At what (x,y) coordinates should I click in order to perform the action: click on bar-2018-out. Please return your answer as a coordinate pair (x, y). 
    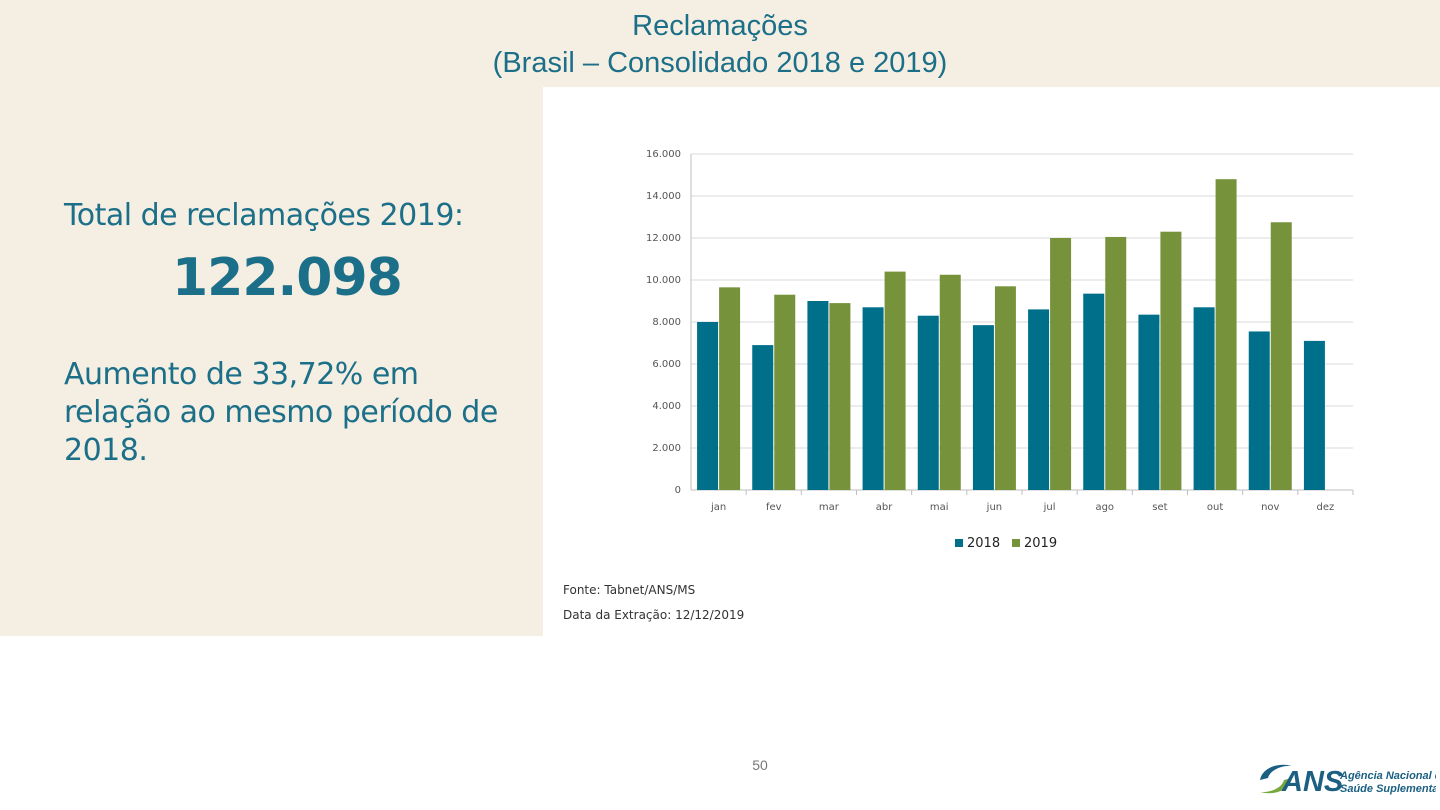
    Looking at the image, I should click on (1204, 398).